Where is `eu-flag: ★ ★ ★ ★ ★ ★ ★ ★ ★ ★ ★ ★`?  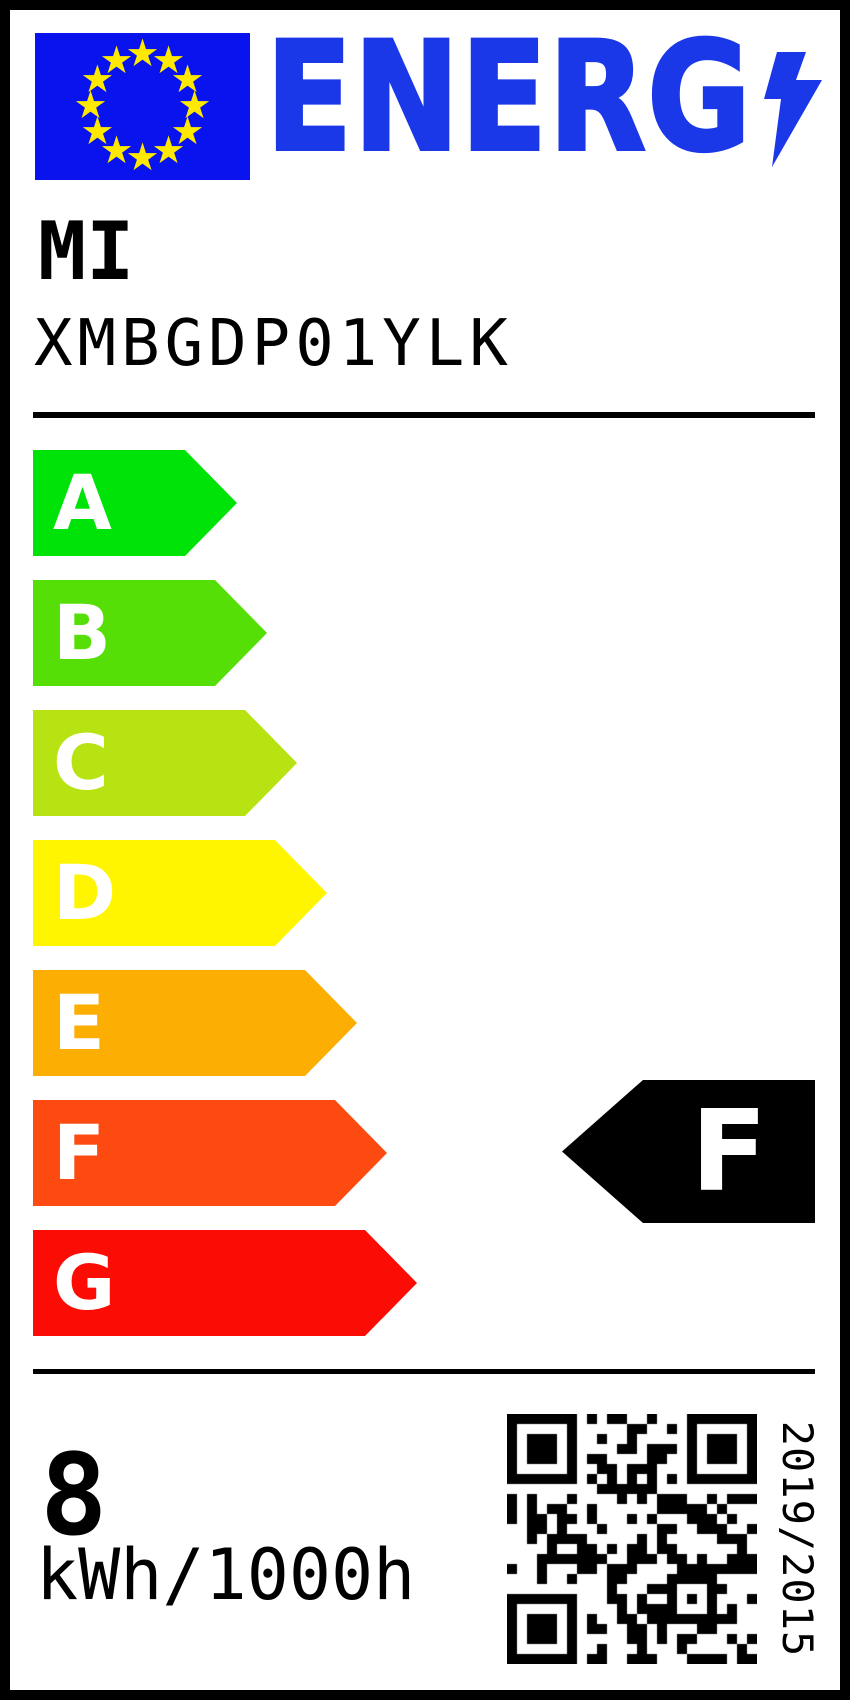
eu-flag: ★ ★ ★ ★ ★ ★ ★ ★ ★ ★ ★ ★ is located at coordinates (142, 106).